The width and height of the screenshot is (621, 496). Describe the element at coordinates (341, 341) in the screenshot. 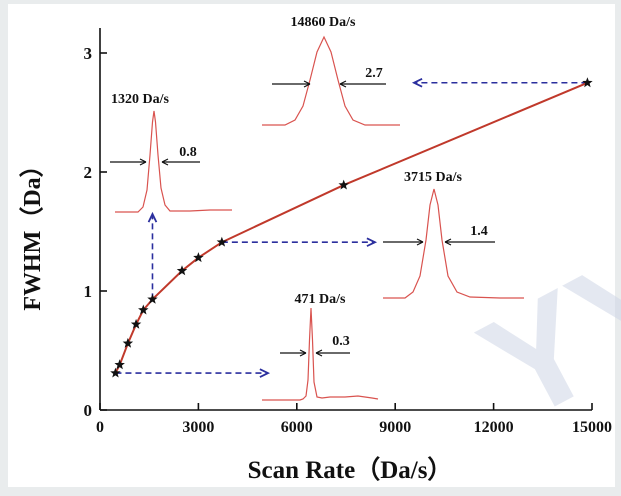

I see `inset-fwhm-label-471: 0.3` at that location.